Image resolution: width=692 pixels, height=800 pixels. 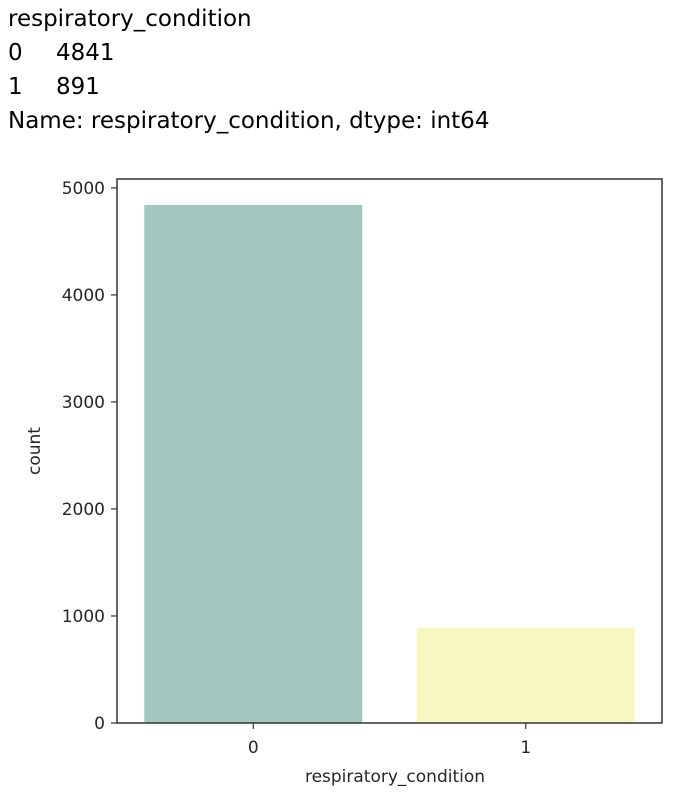 What do you see at coordinates (83, 403) in the screenshot?
I see `y-tick-label: 3000` at bounding box center [83, 403].